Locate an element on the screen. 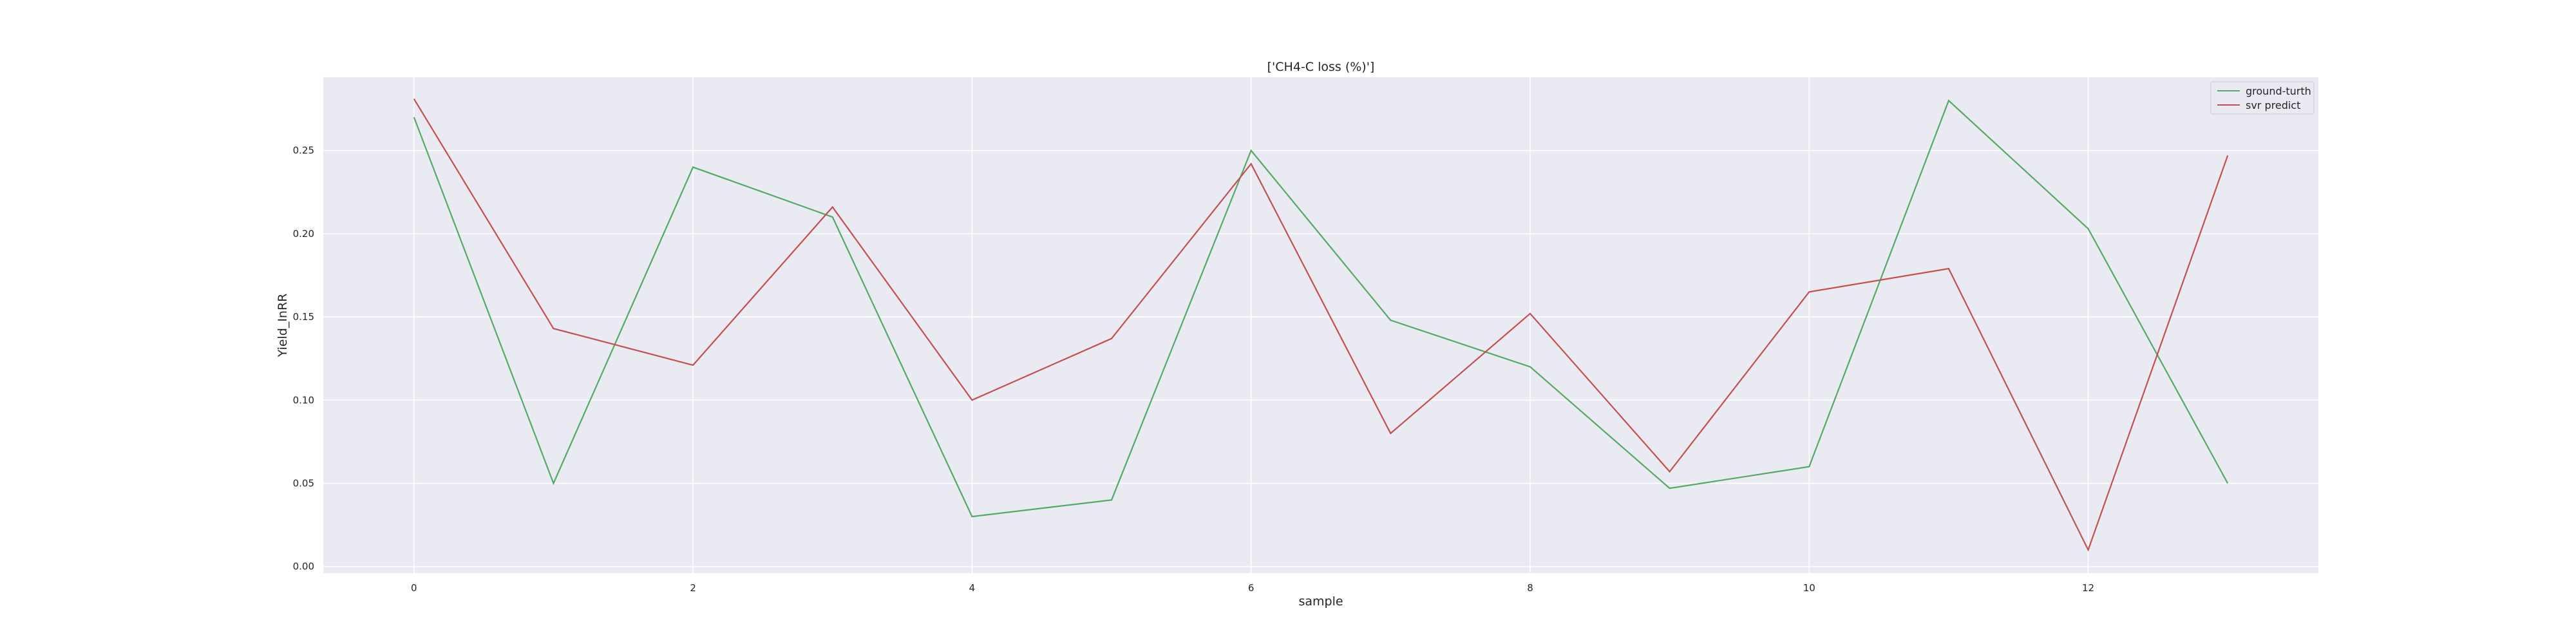 Image resolution: width=2576 pixels, height=644 pixels. legend-box is located at coordinates (2262, 98).